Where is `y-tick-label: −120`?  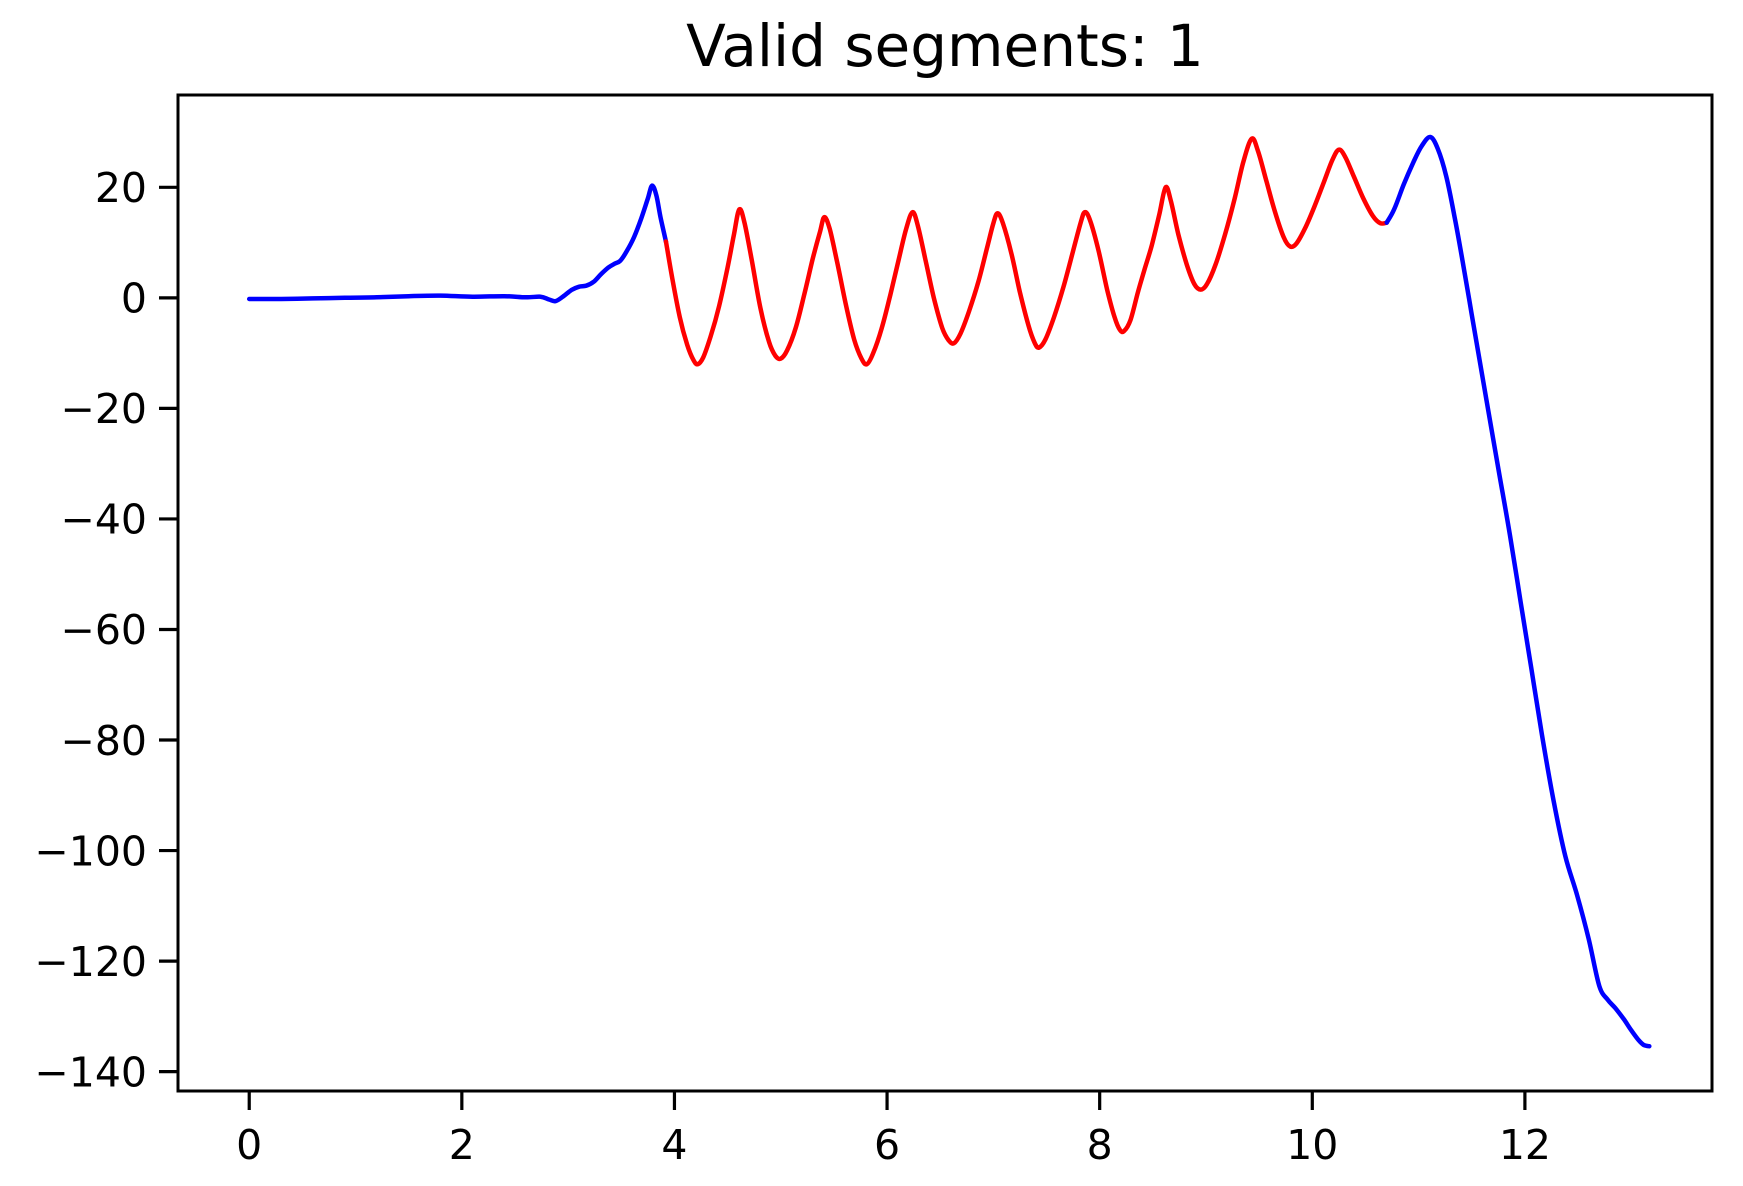 y-tick-label: −120 is located at coordinates (90, 962).